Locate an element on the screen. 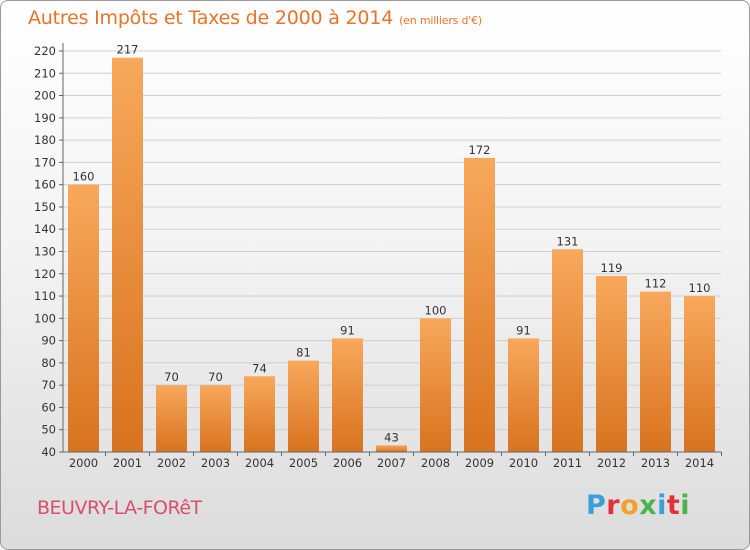  y-tick-label: 220 is located at coordinates (45, 51).